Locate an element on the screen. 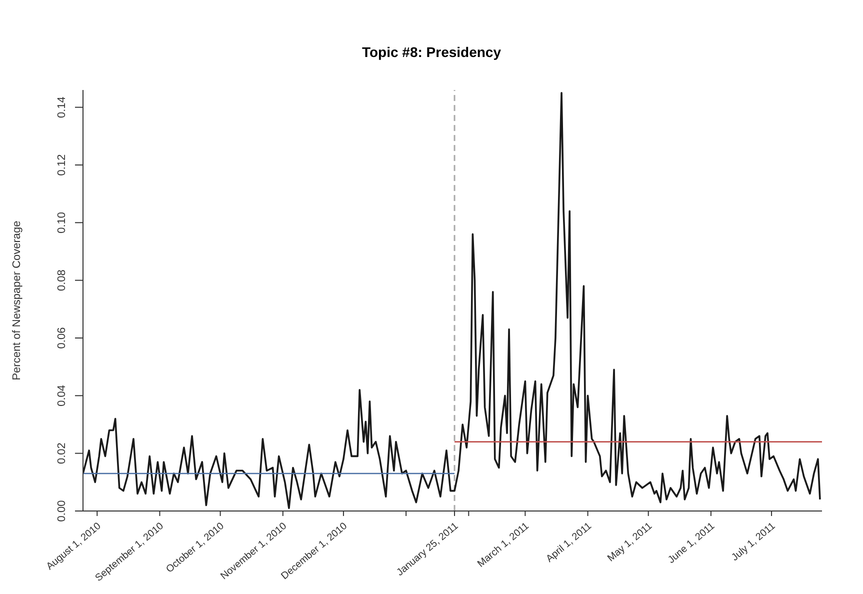  y-tick-label: 0.10 is located at coordinates (62, 223).